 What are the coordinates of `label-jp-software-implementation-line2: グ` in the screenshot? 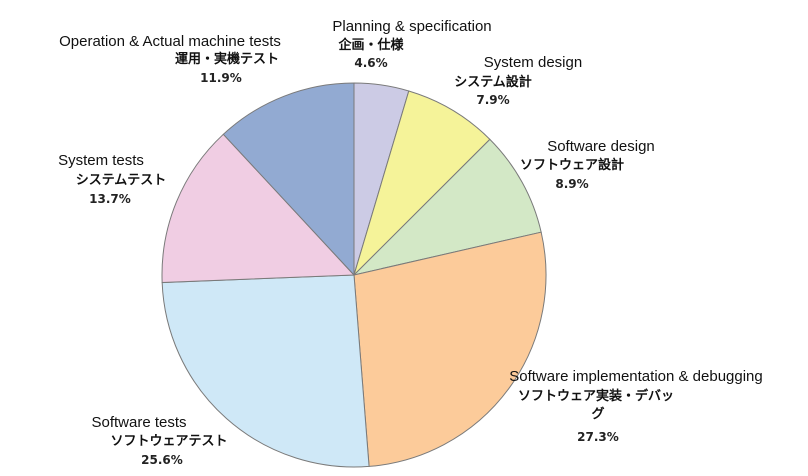 It's located at (597, 414).